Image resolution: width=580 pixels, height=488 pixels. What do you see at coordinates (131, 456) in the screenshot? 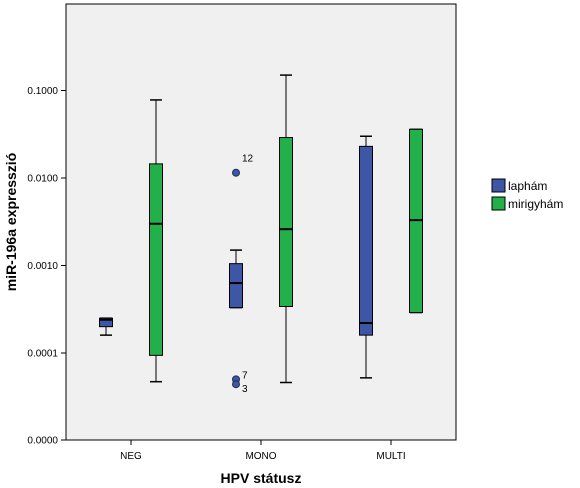
I see `x-tick-label: NEG` at bounding box center [131, 456].